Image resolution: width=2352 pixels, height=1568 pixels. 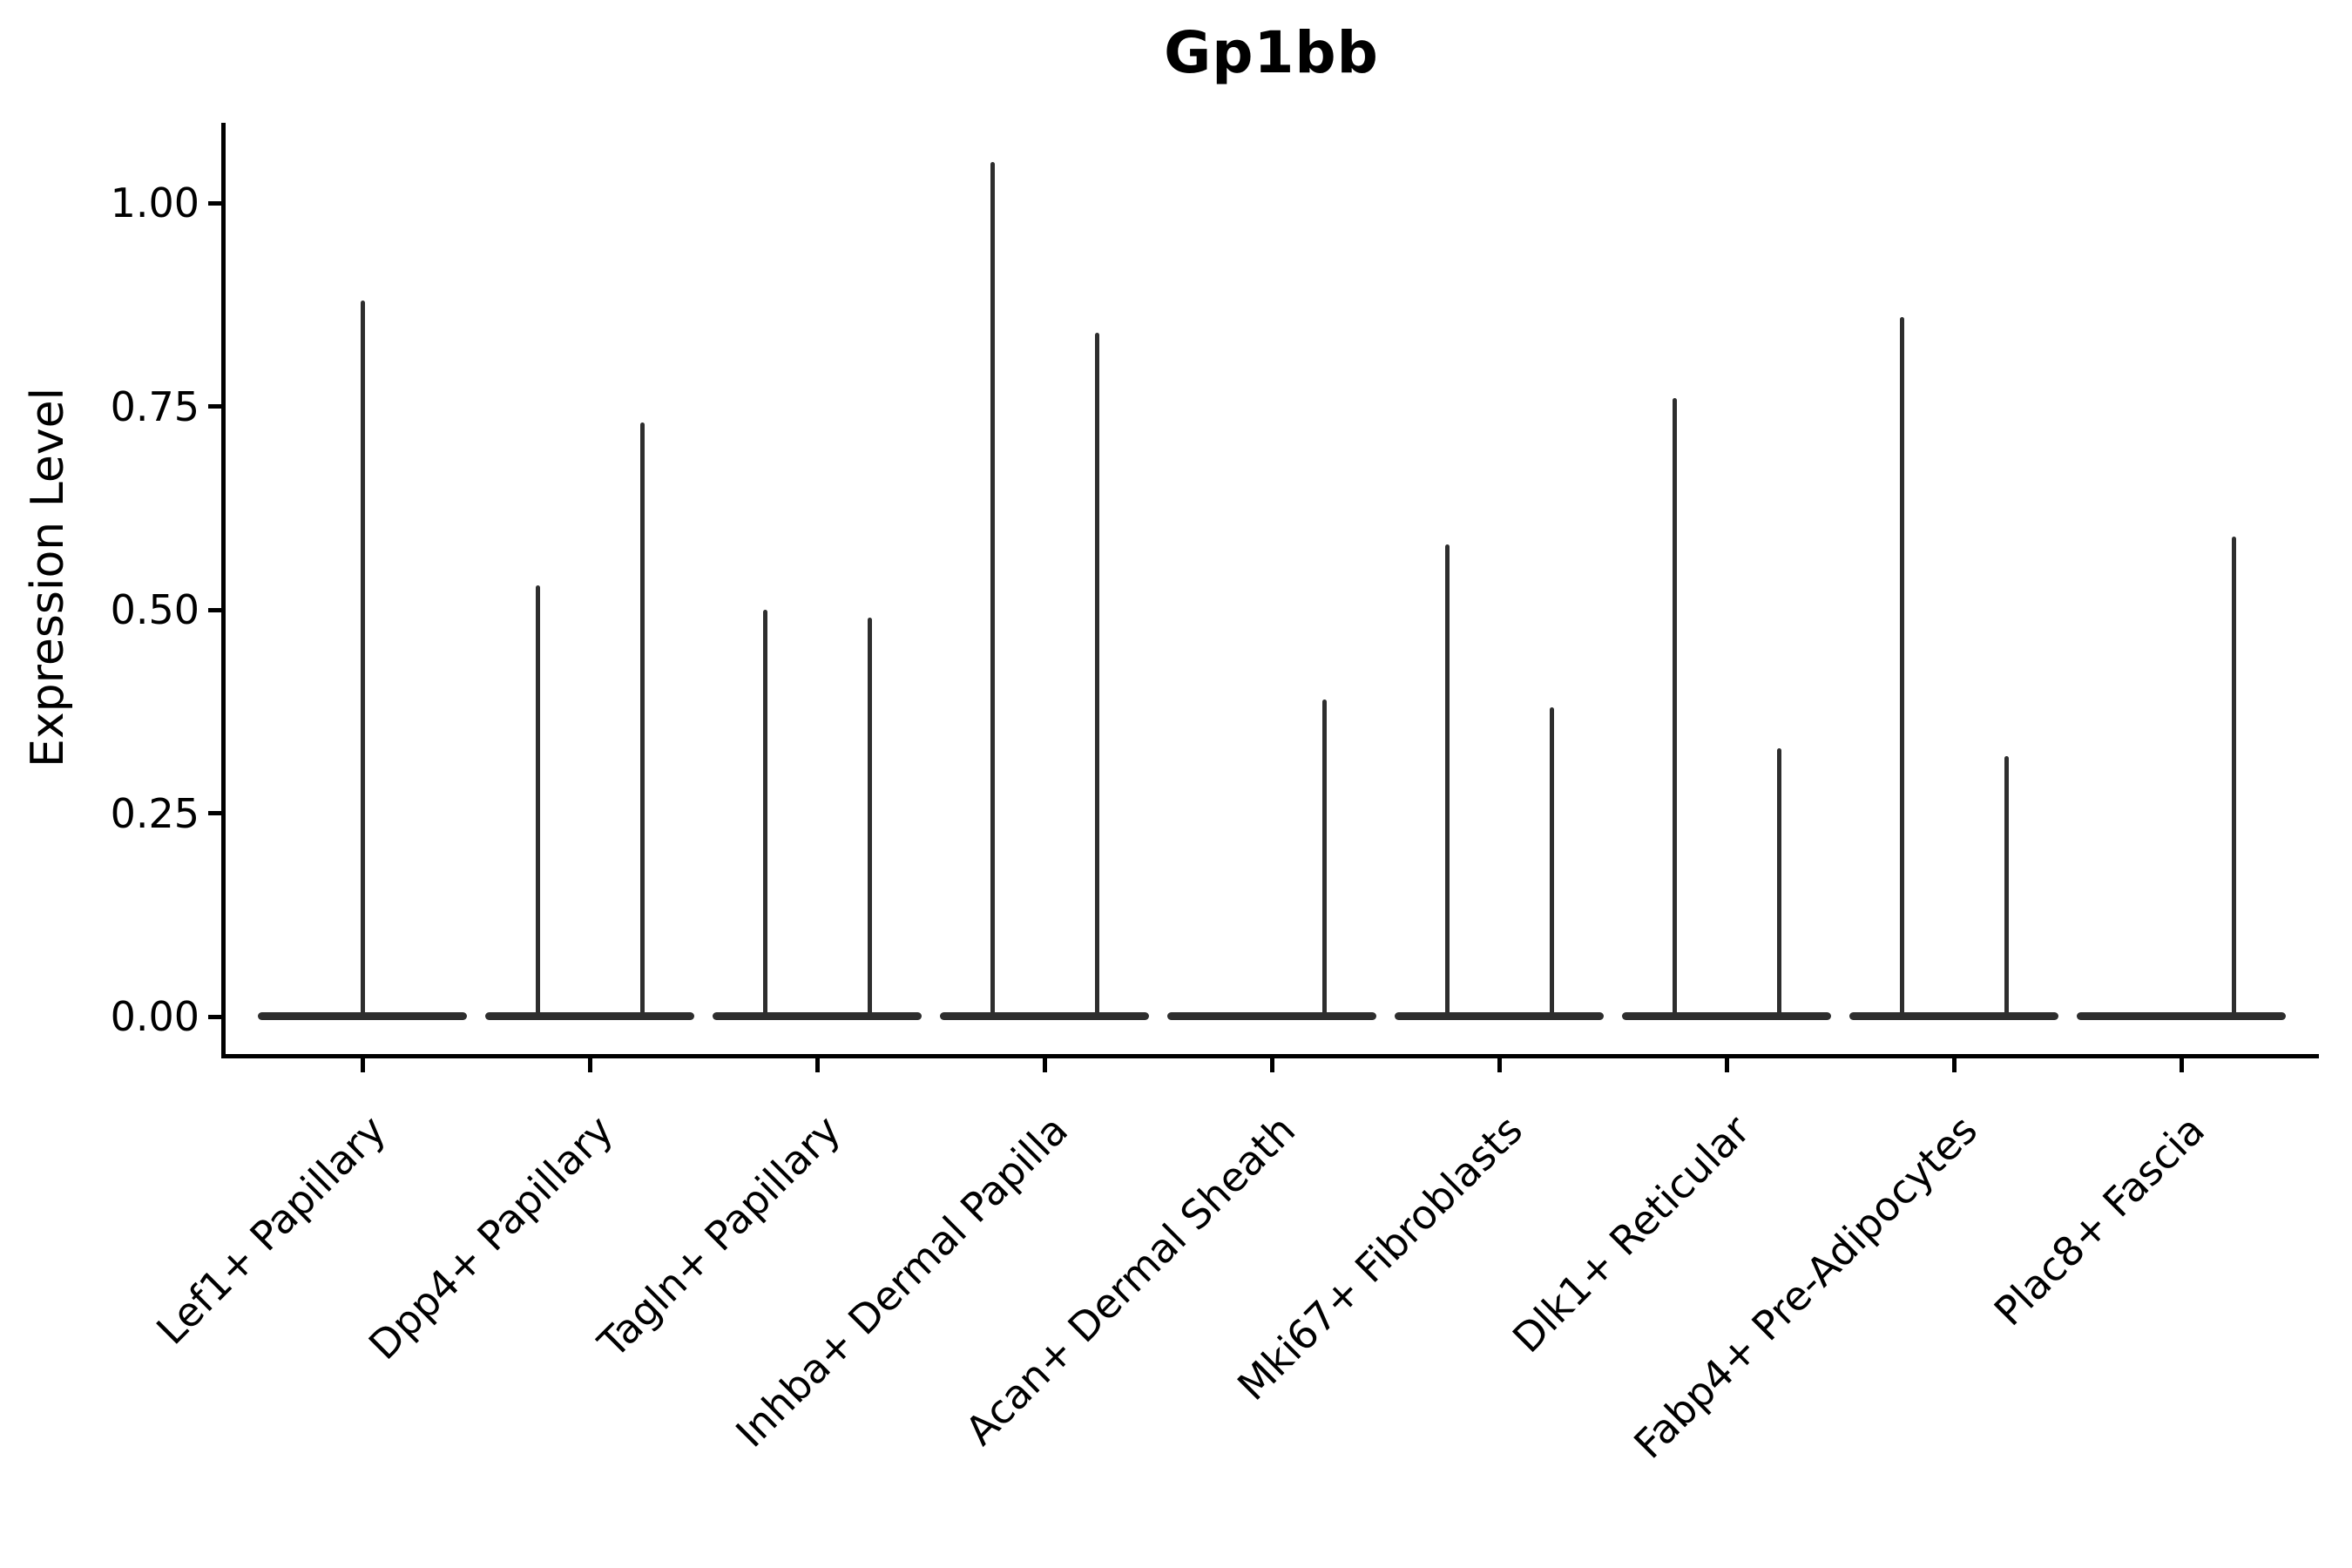 I want to click on y-axis-line, so click(x=223, y=590).